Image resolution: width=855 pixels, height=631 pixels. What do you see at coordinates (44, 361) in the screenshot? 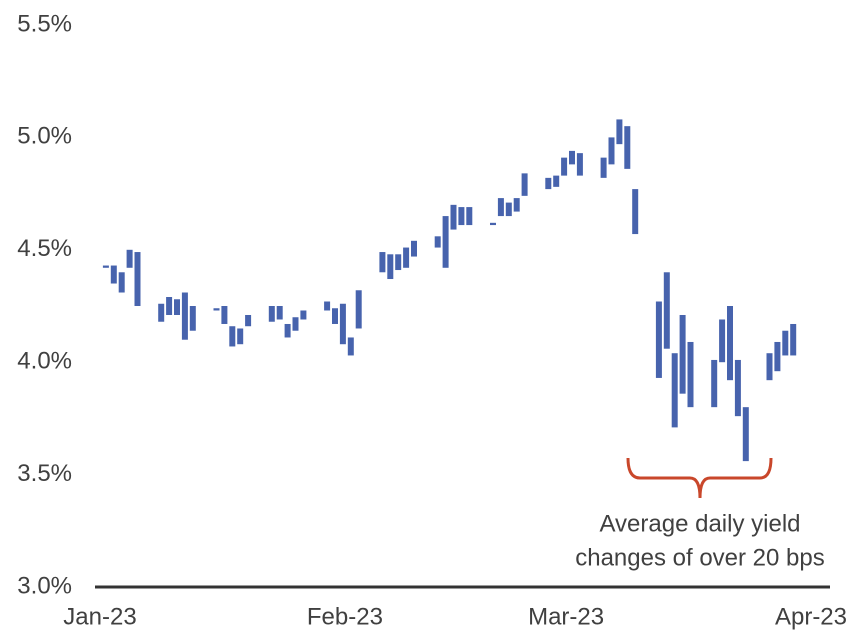
I see `y-tick-label: 4.0%` at bounding box center [44, 361].